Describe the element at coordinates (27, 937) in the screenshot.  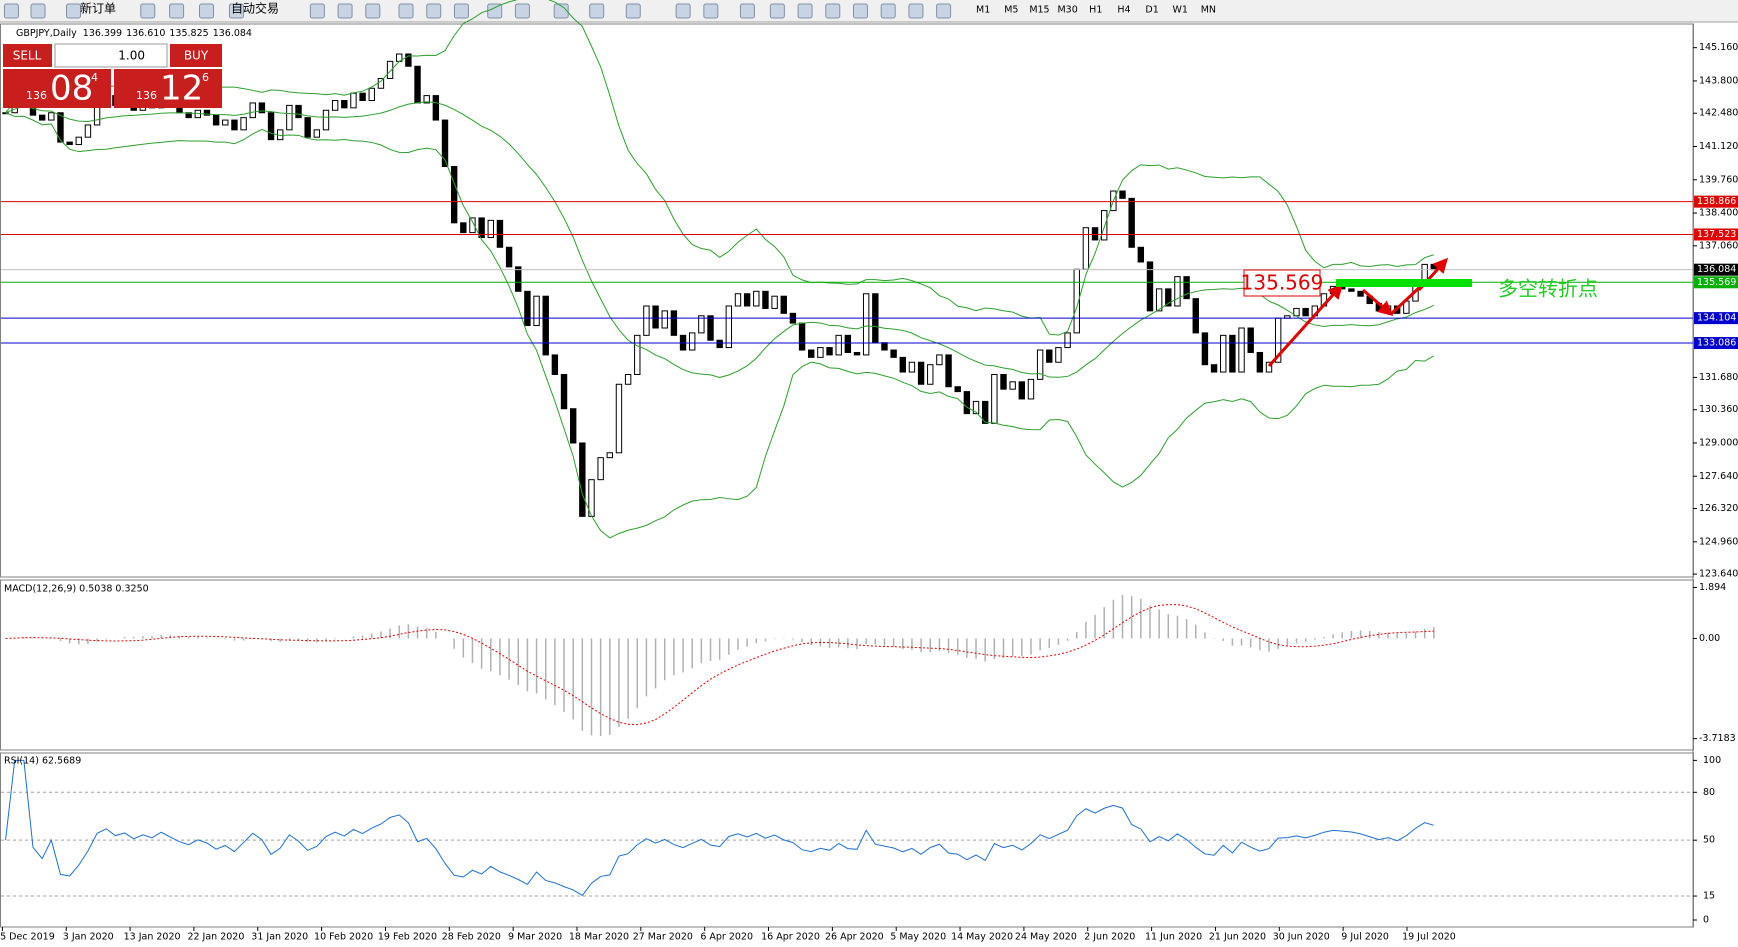
I see `date-label: 25 Dec 2019` at that location.